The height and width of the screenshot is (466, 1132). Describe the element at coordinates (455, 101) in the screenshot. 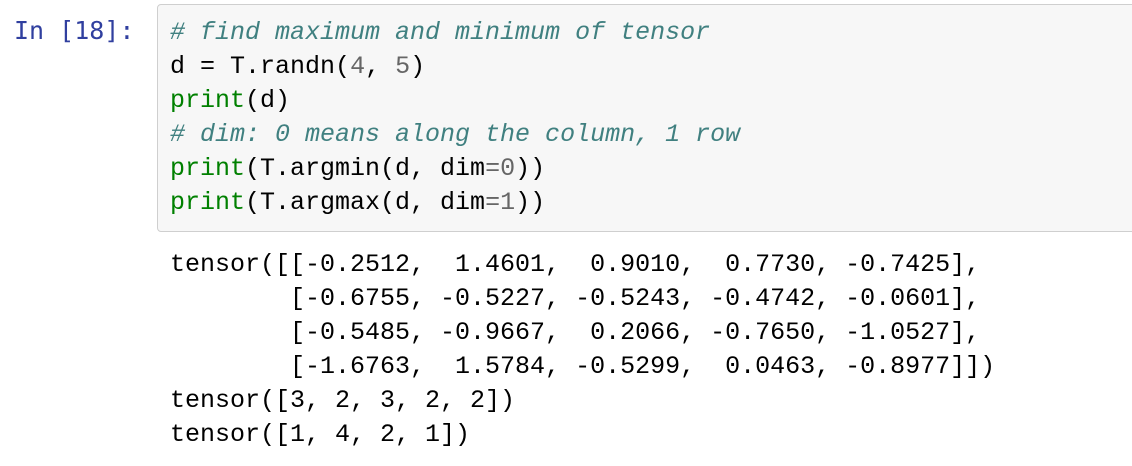

I see `code-line-3: print(d)` at that location.